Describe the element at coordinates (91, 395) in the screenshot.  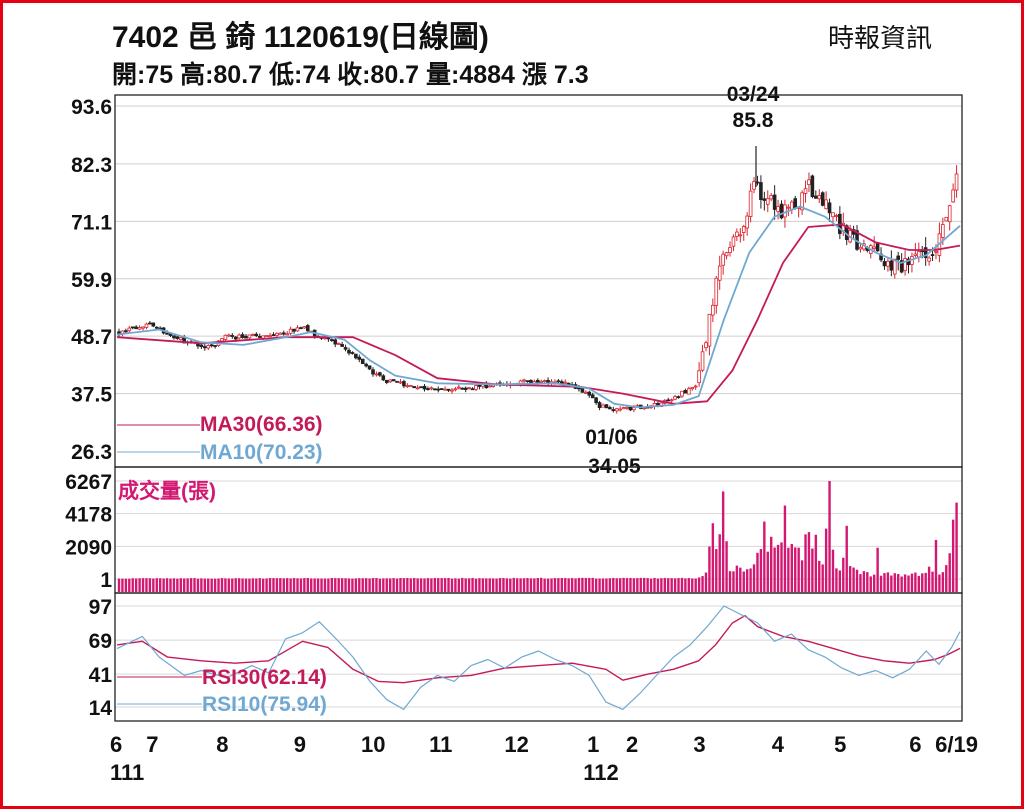
I see `price-y-tick-label: 37.5` at that location.